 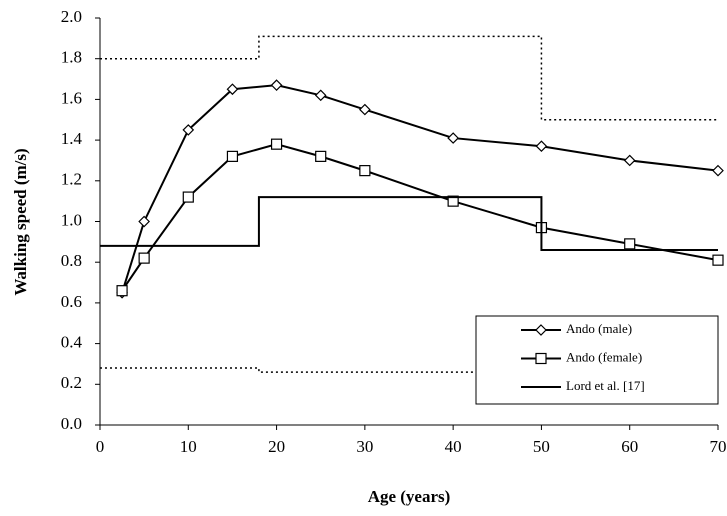 I want to click on y-tick-label: 1.0, so click(x=71, y=219).